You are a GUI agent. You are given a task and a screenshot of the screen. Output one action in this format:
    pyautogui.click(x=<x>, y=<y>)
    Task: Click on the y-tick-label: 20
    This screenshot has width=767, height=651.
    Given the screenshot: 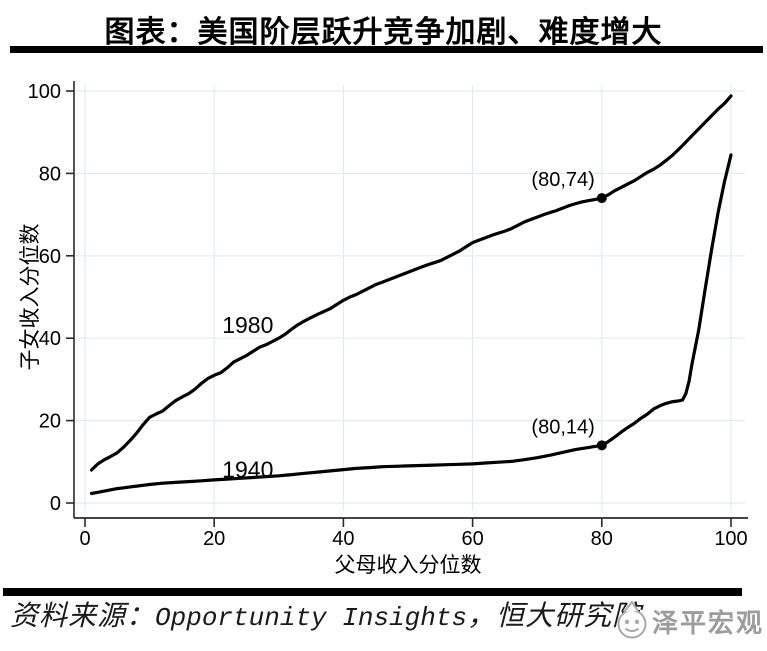 What is the action you would take?
    pyautogui.click(x=50, y=422)
    